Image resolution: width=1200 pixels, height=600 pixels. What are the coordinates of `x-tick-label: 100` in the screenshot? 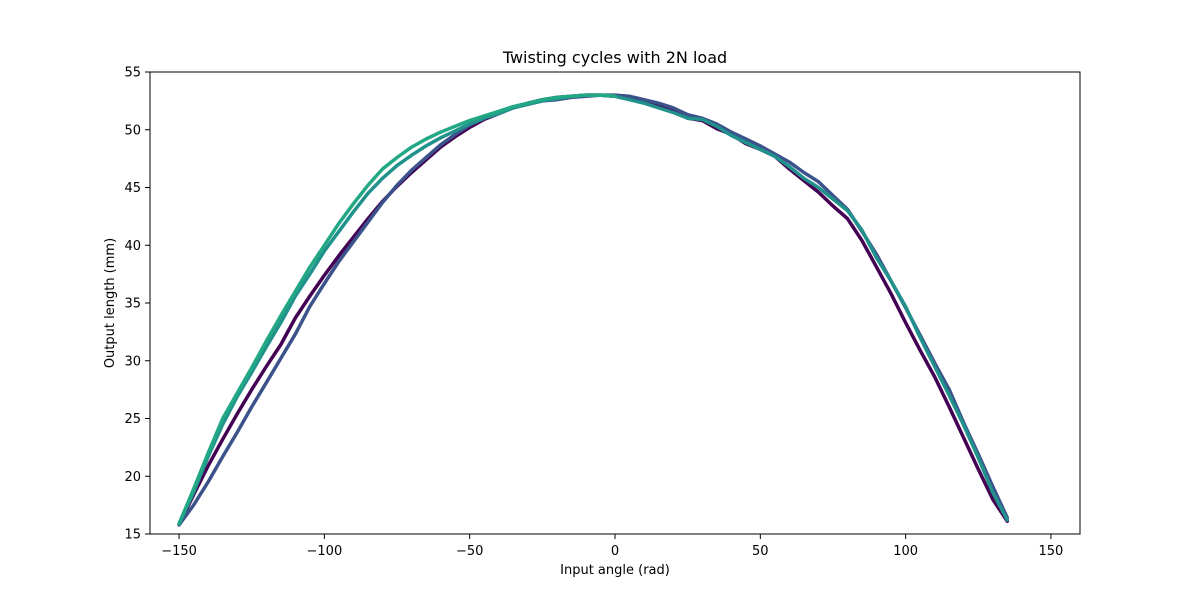 It's located at (905, 551).